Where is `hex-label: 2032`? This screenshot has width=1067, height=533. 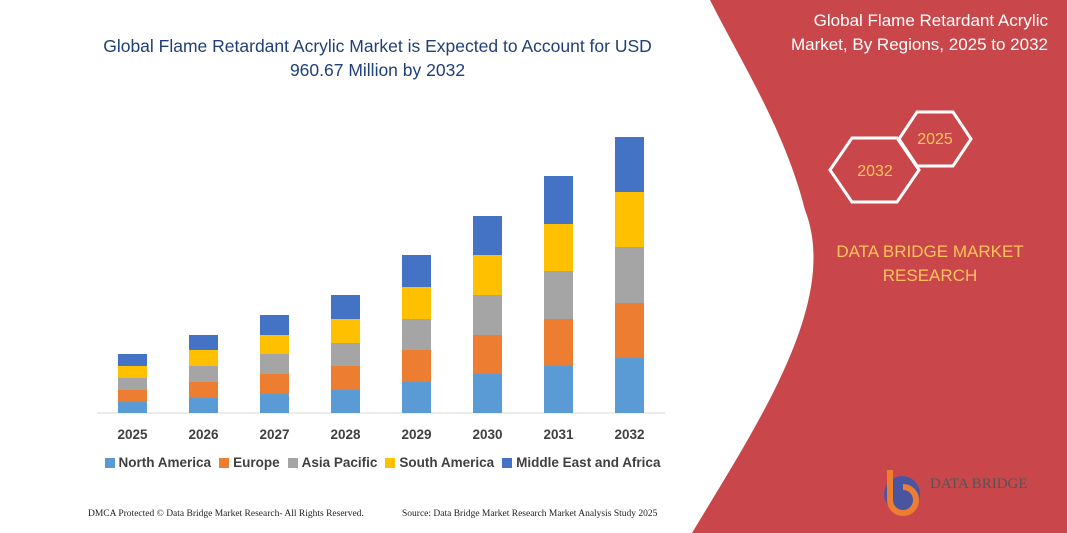
hex-label: 2032 is located at coordinates (875, 171).